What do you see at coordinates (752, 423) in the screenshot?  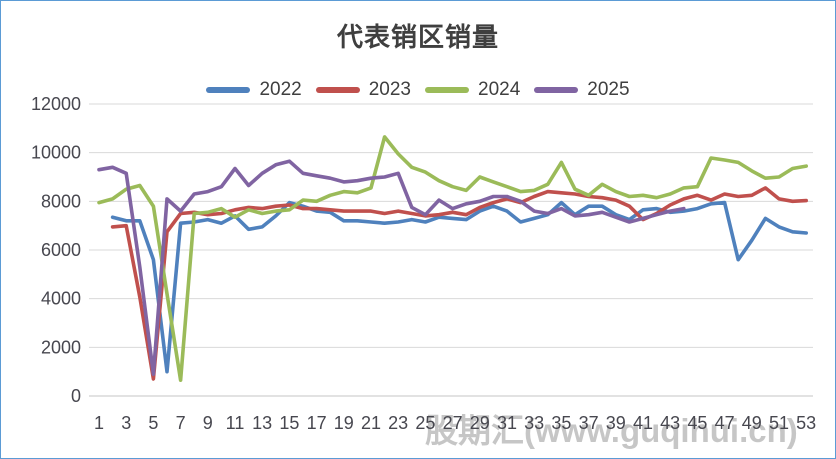 I see `x-tick-label-49: 49` at bounding box center [752, 423].